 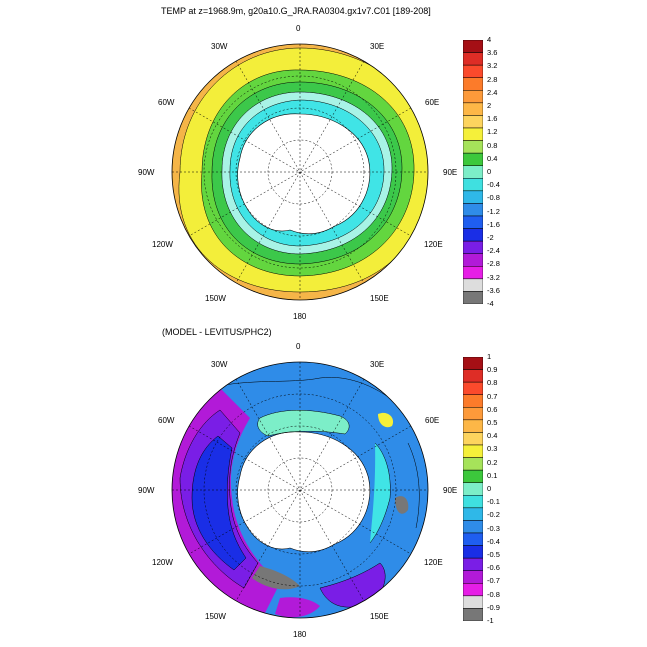 I want to click on panel-1-colorbar-tick-label: -1.6, so click(x=493, y=224).